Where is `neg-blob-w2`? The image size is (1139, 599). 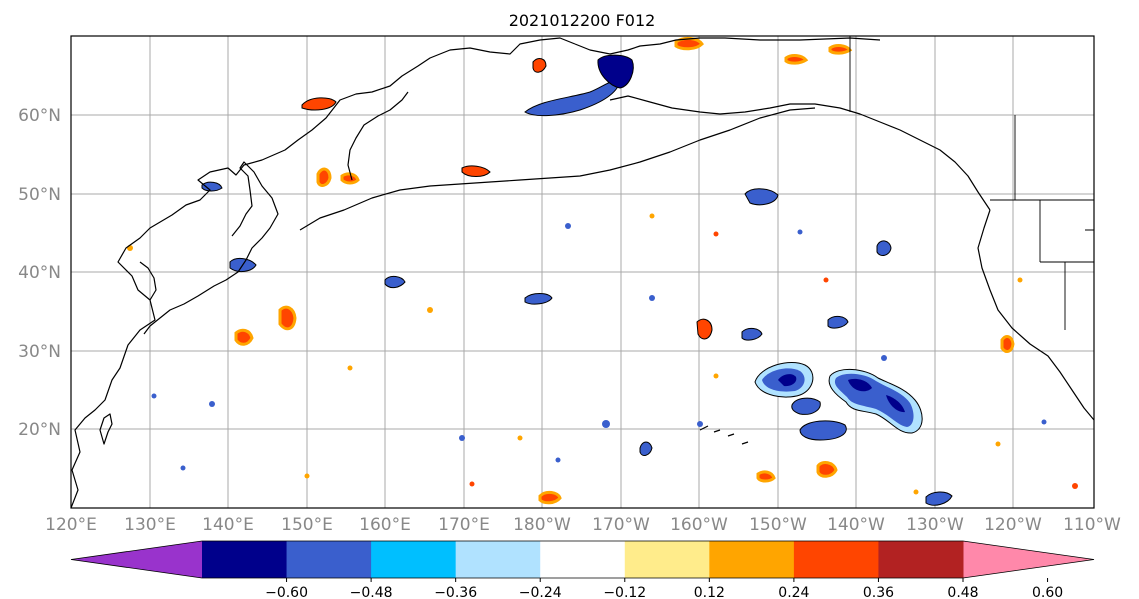
neg-blob-w2 is located at coordinates (395, 282).